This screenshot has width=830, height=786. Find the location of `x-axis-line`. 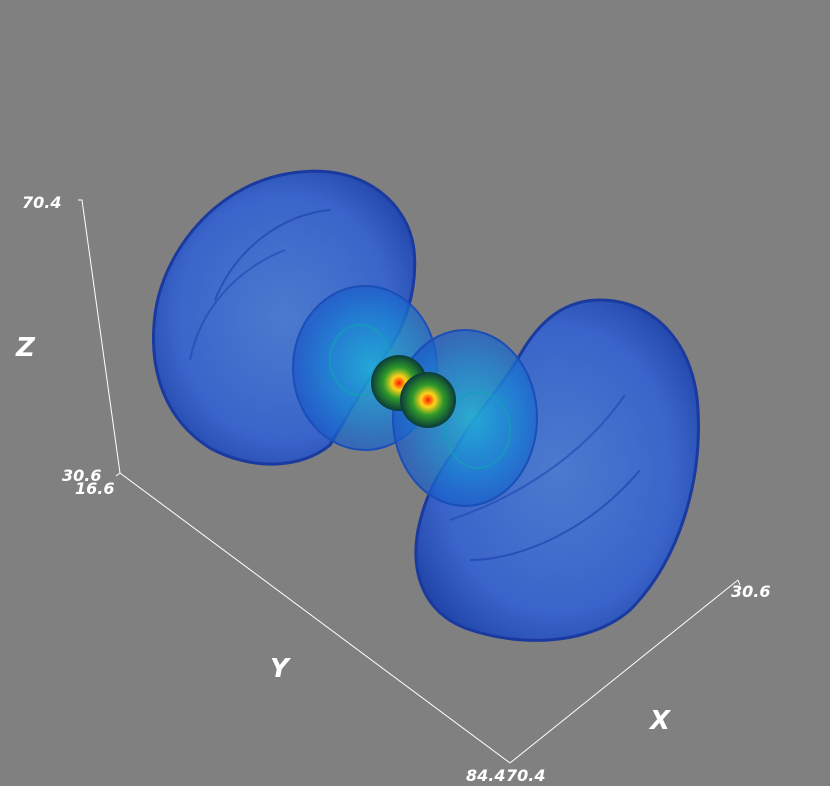

x-axis-line is located at coordinates (624, 671).